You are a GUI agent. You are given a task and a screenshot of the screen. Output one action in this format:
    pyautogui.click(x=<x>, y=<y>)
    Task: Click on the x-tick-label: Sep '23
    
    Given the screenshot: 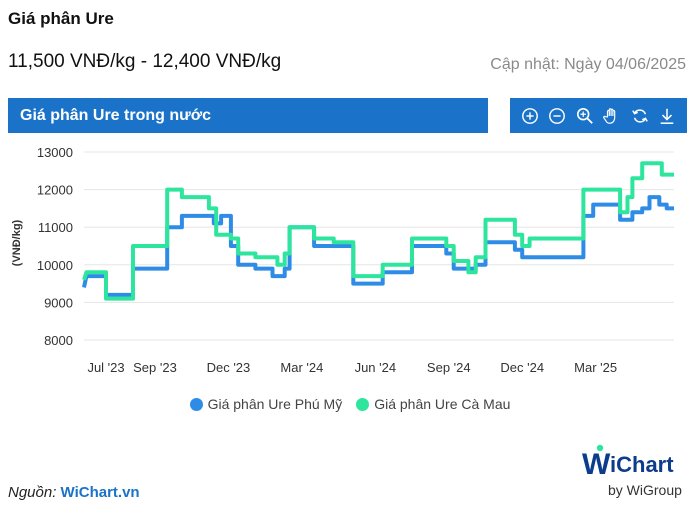 What is the action you would take?
    pyautogui.click(x=155, y=367)
    